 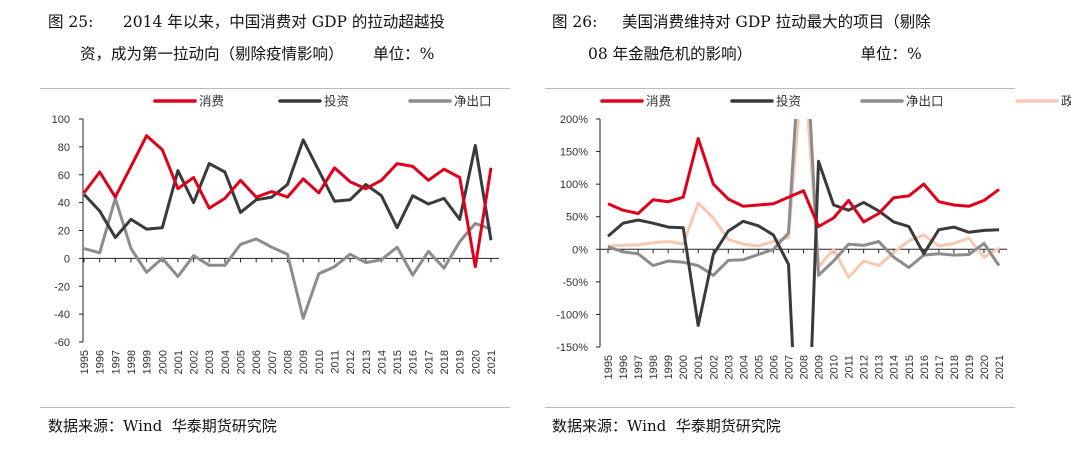 What do you see at coordinates (61, 120) in the screenshot?
I see `y-tick-label: 100` at bounding box center [61, 120].